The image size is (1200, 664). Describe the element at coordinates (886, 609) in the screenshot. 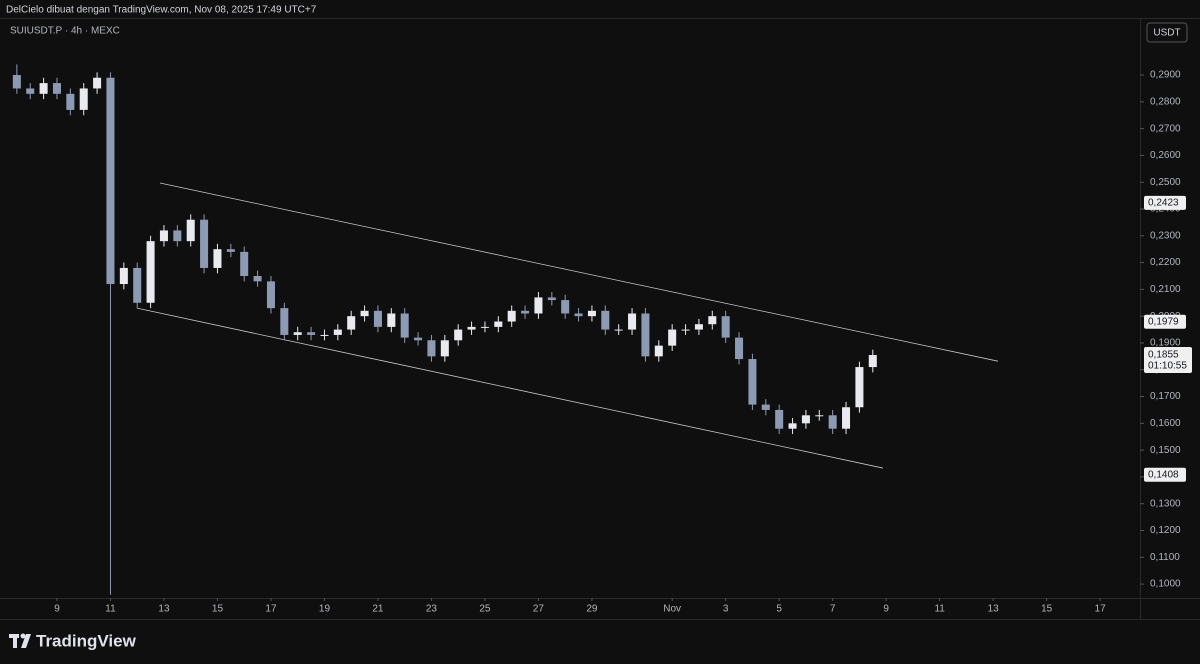

I see `x-tick-label: 9` at that location.